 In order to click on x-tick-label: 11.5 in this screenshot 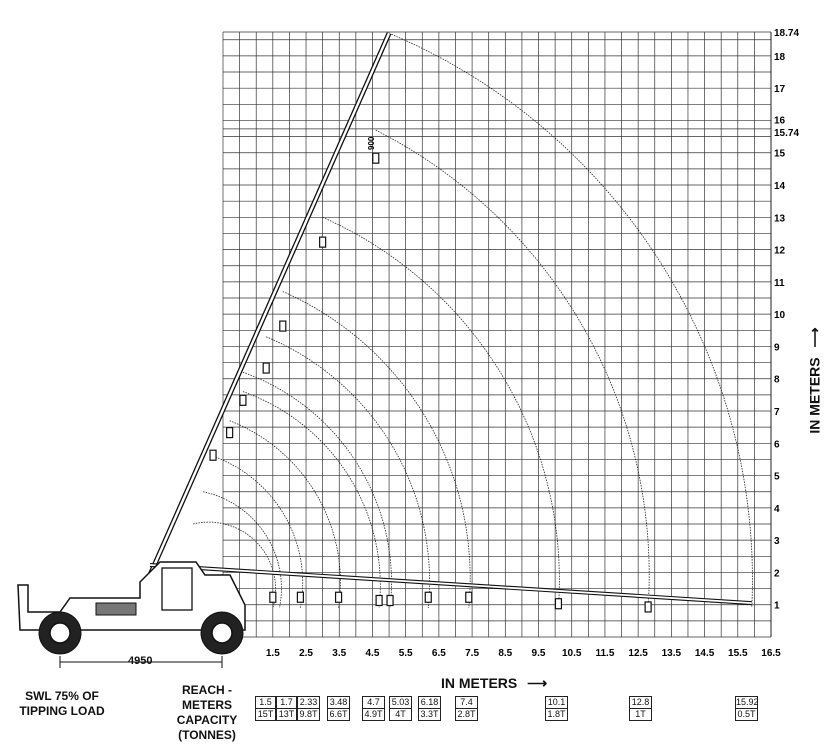, I will do `click(604, 653)`.